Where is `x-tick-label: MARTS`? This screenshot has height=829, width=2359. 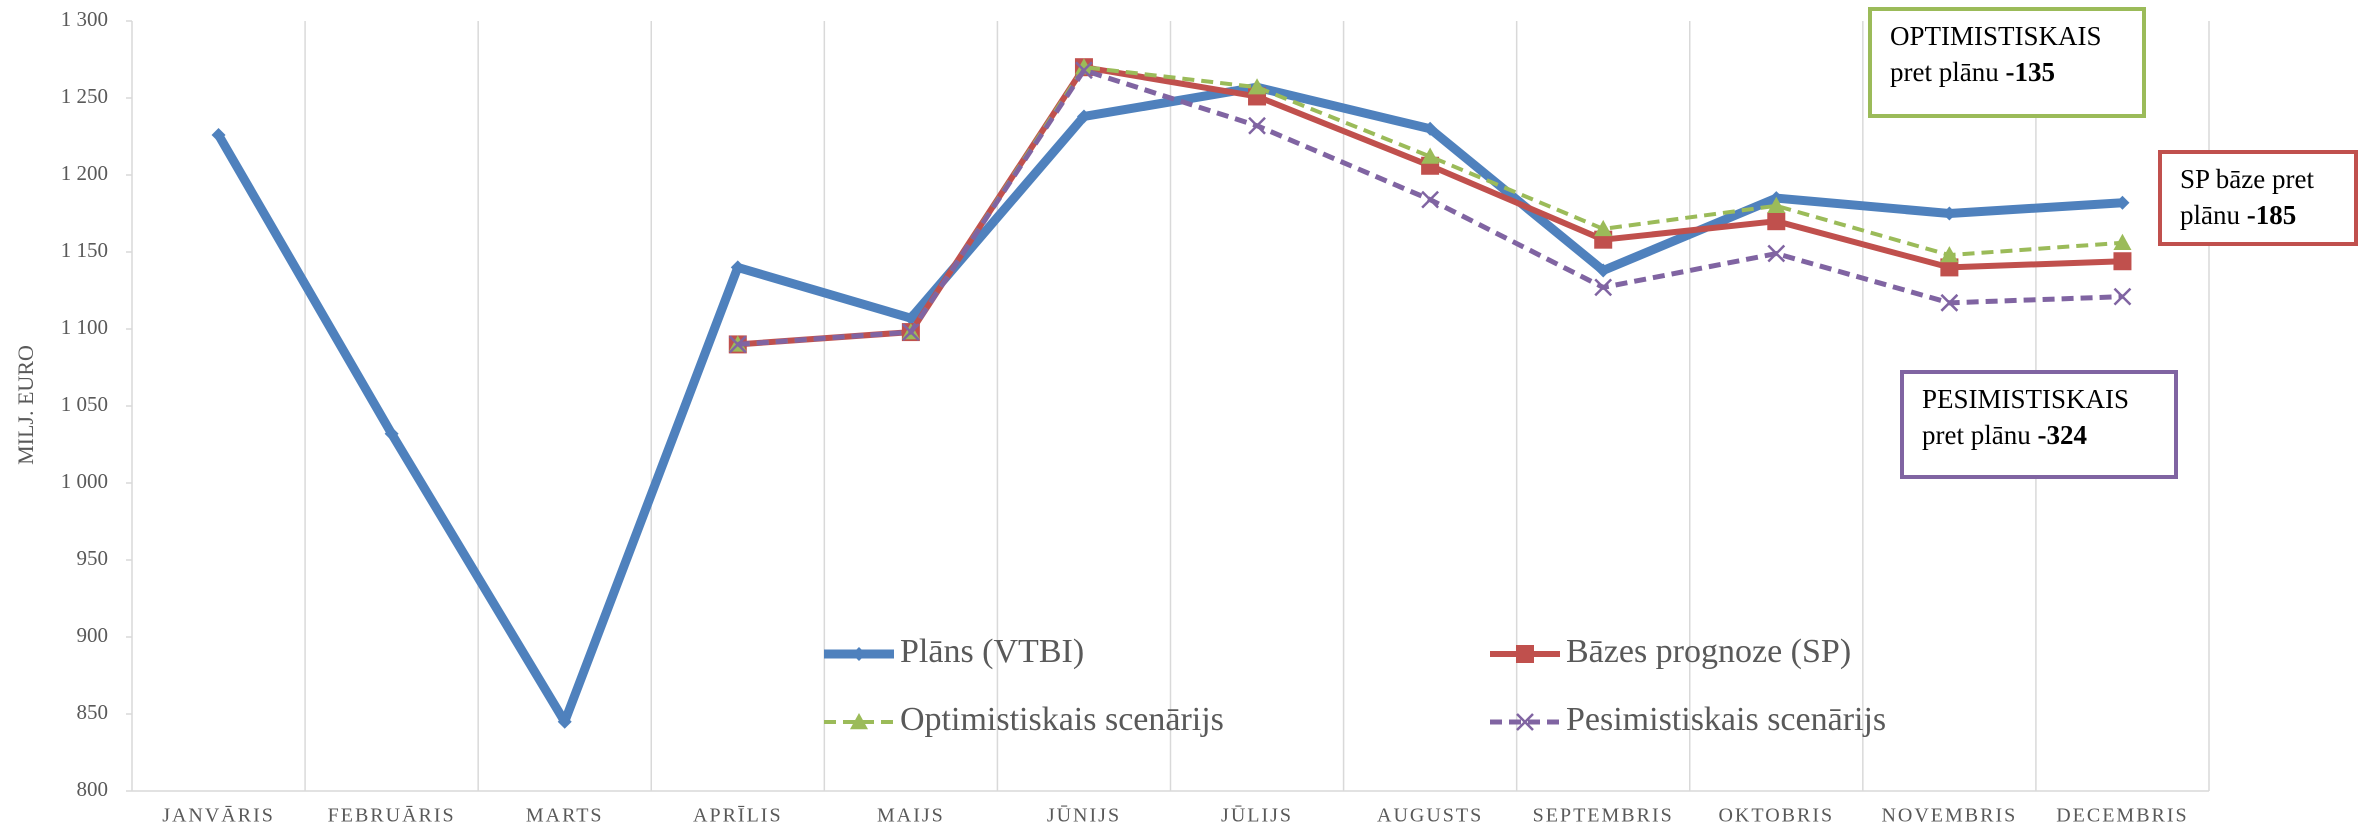 x-tick-label: MARTS is located at coordinates (565, 816).